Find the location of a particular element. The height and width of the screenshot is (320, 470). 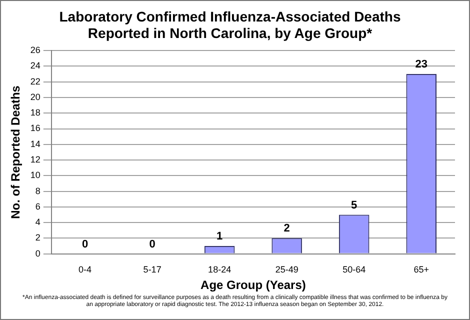

y-tick-label: 0 is located at coordinates (37, 253).